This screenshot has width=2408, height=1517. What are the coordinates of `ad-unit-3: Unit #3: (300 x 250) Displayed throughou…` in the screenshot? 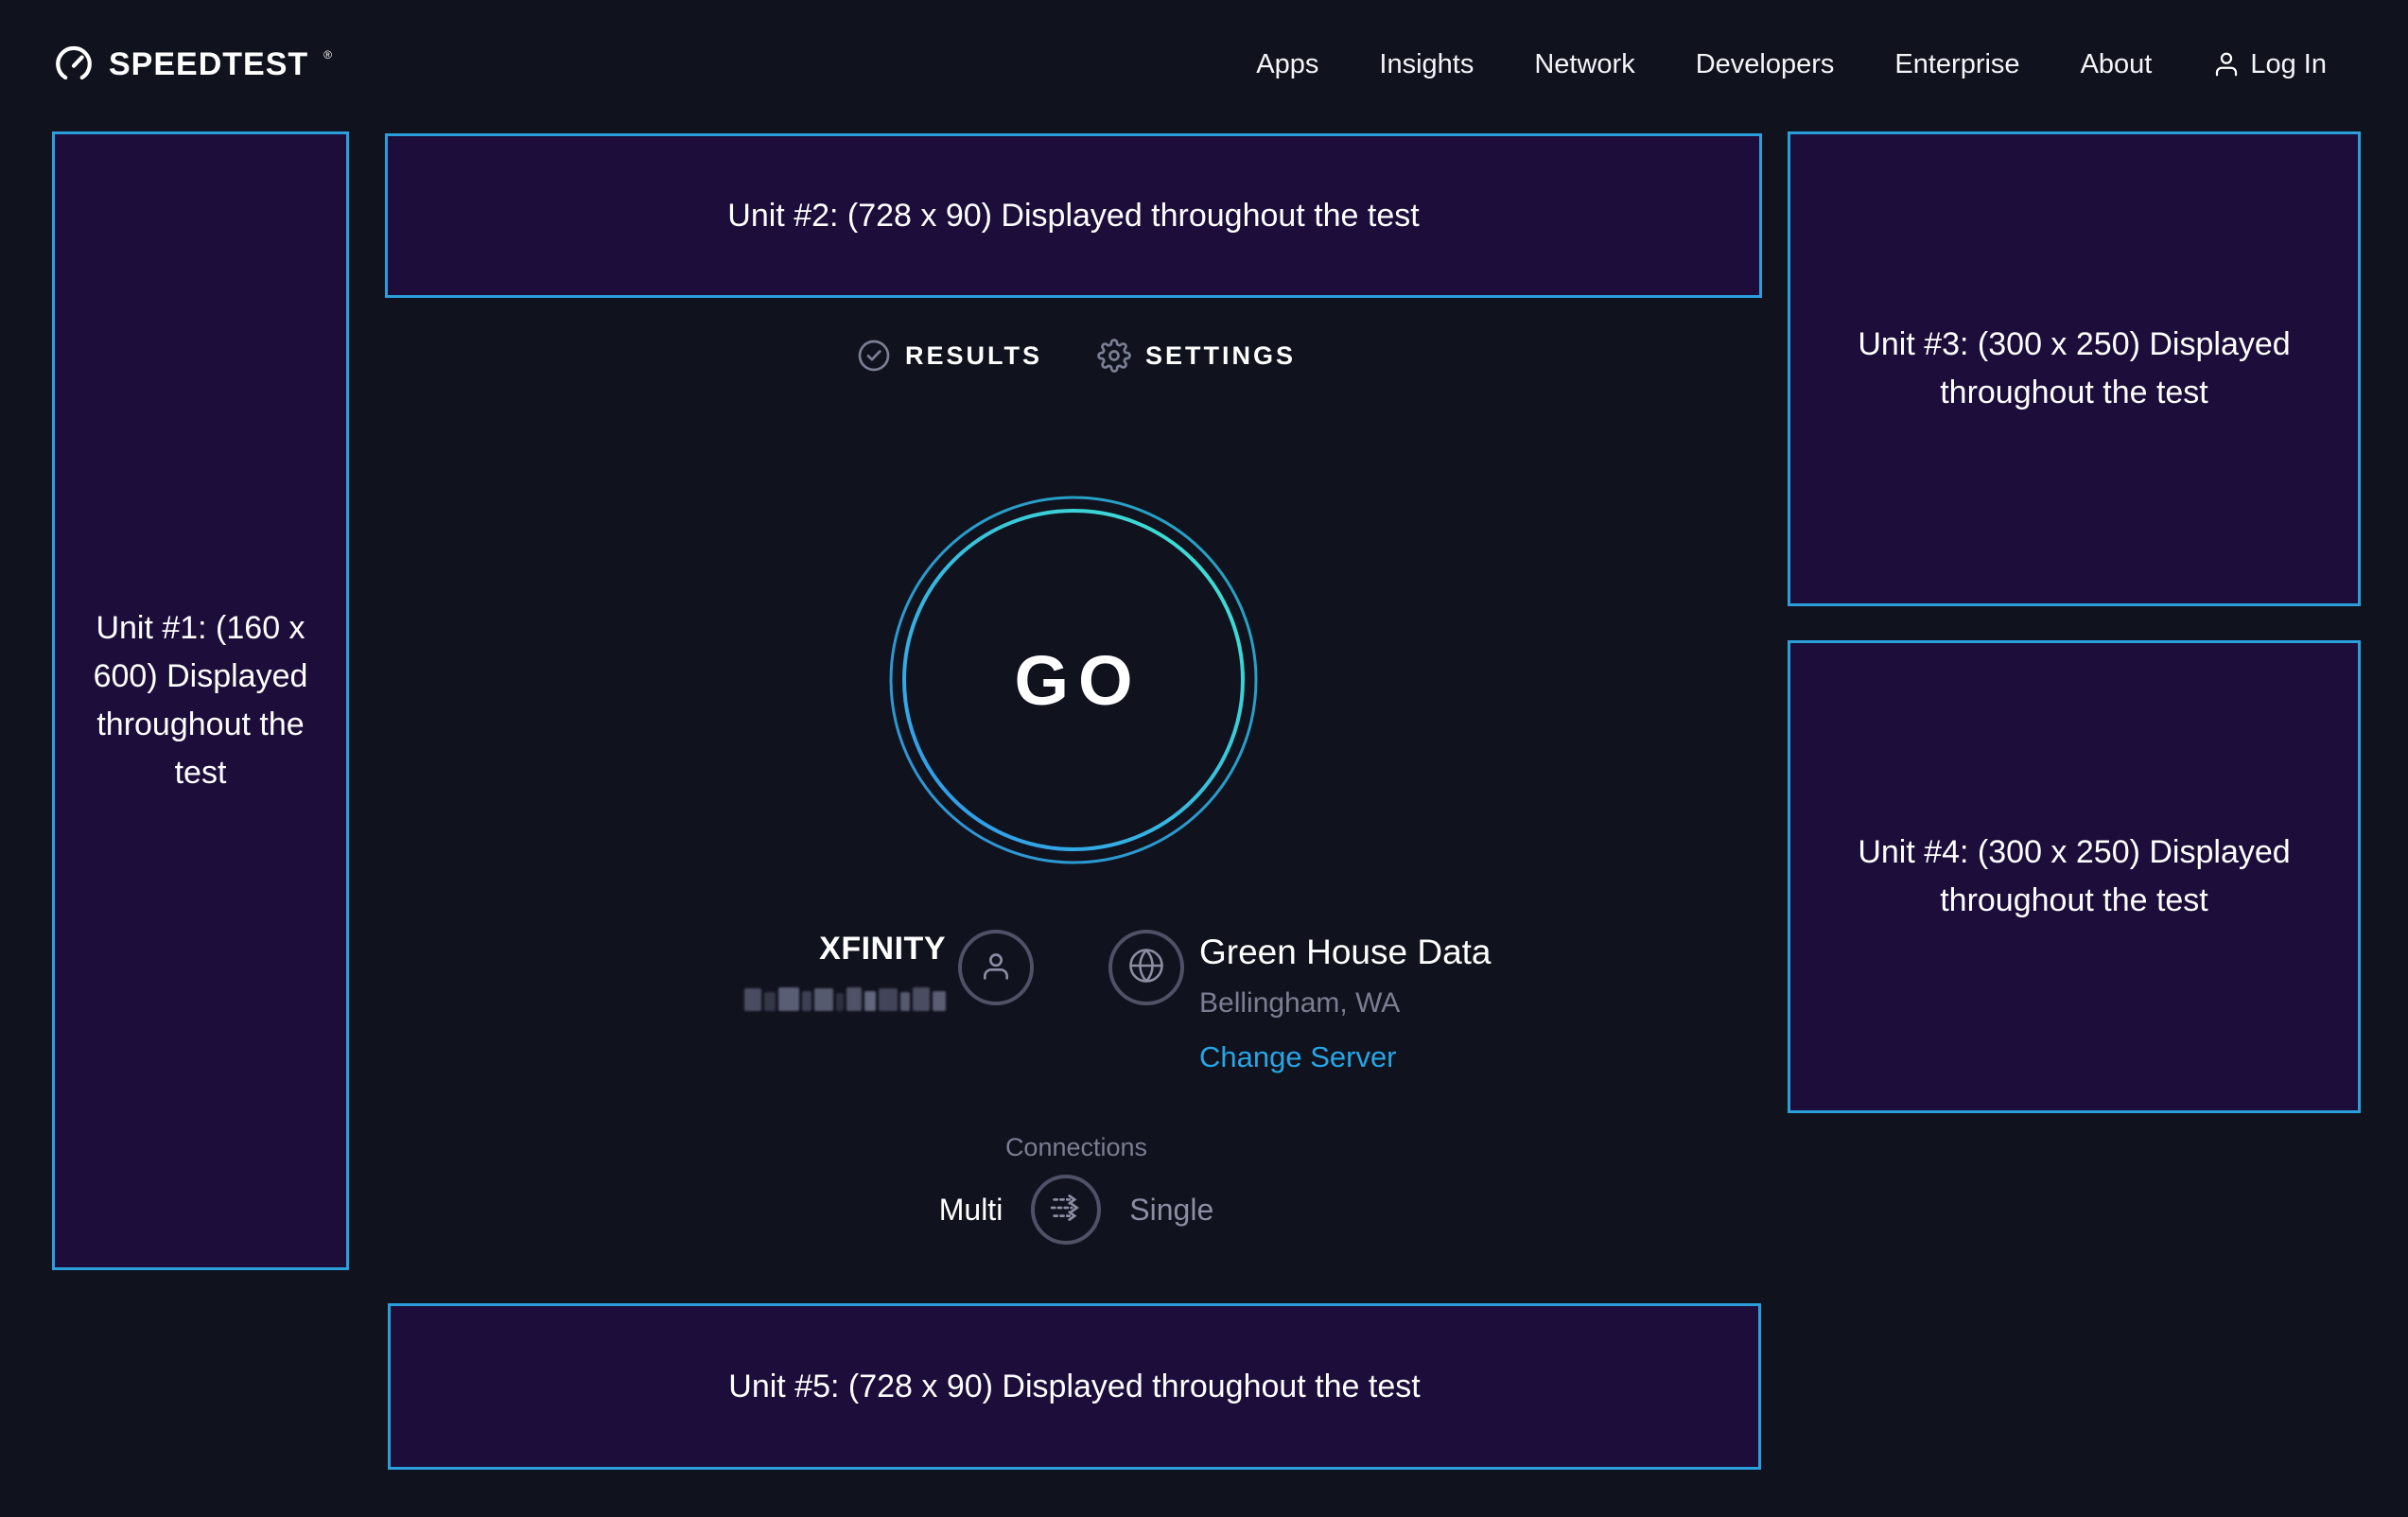 It's located at (2074, 368).